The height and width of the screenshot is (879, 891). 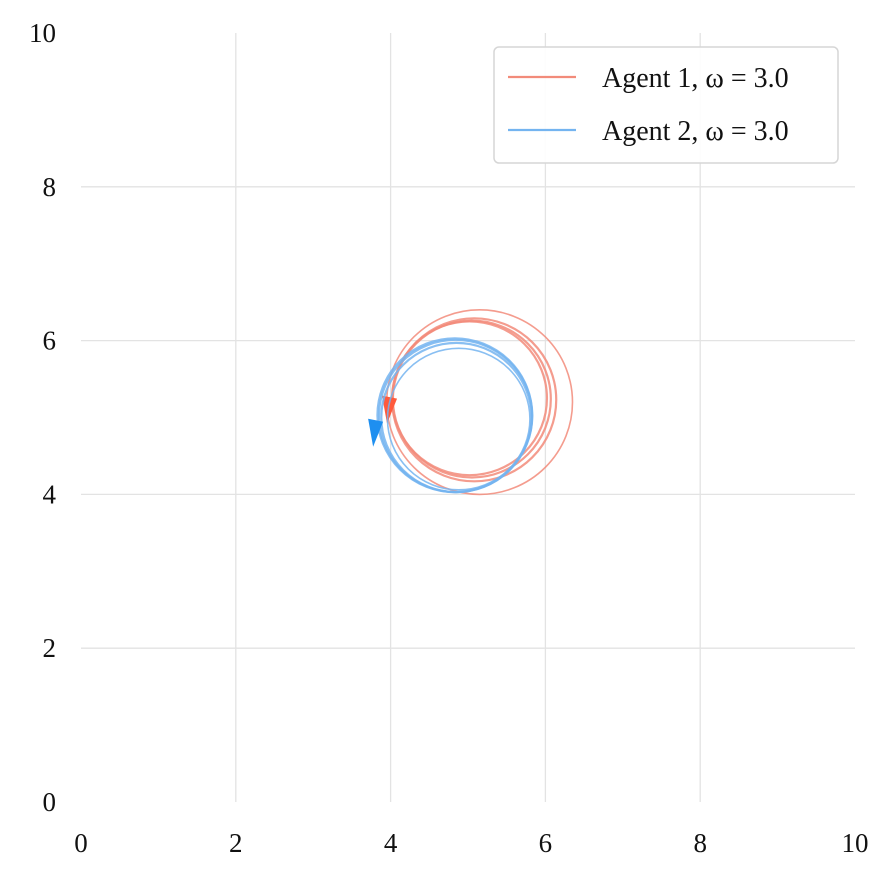 I want to click on x-tick-label: 8, so click(x=700, y=843).